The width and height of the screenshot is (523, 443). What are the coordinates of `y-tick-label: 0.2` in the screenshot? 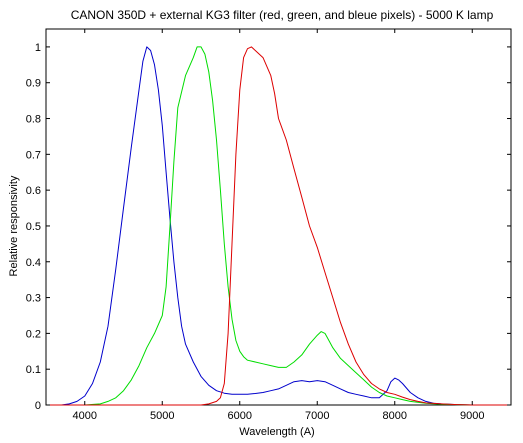 It's located at (33, 334).